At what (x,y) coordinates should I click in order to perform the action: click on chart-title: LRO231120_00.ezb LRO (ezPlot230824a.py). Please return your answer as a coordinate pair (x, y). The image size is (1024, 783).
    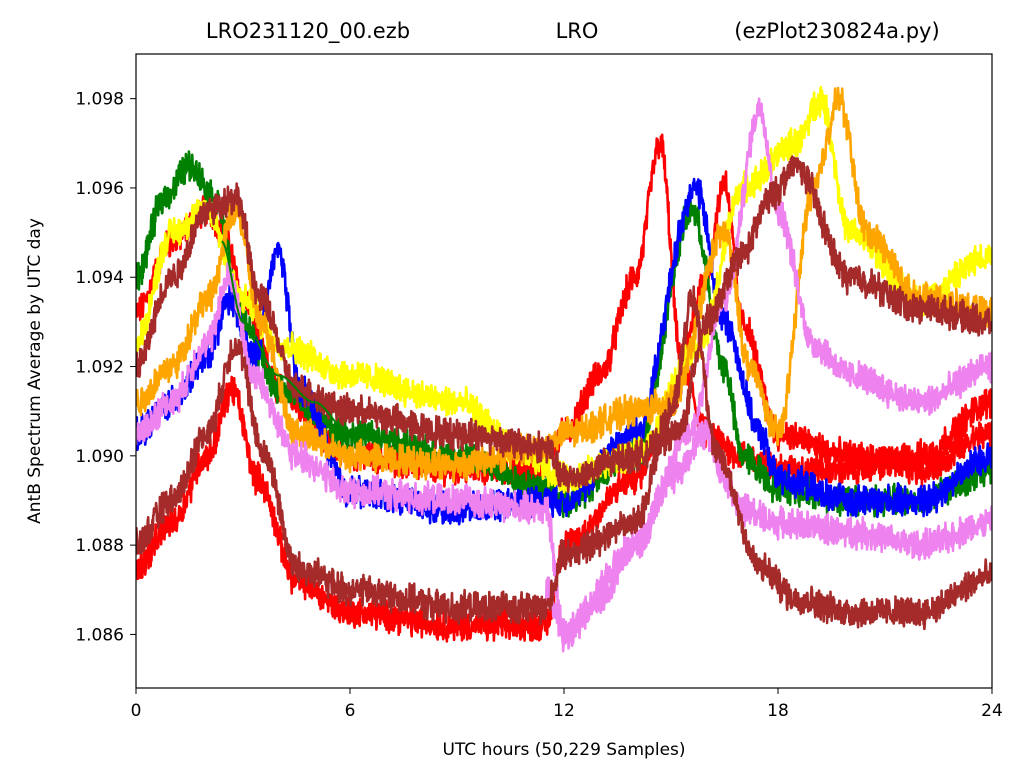
    Looking at the image, I should click on (573, 31).